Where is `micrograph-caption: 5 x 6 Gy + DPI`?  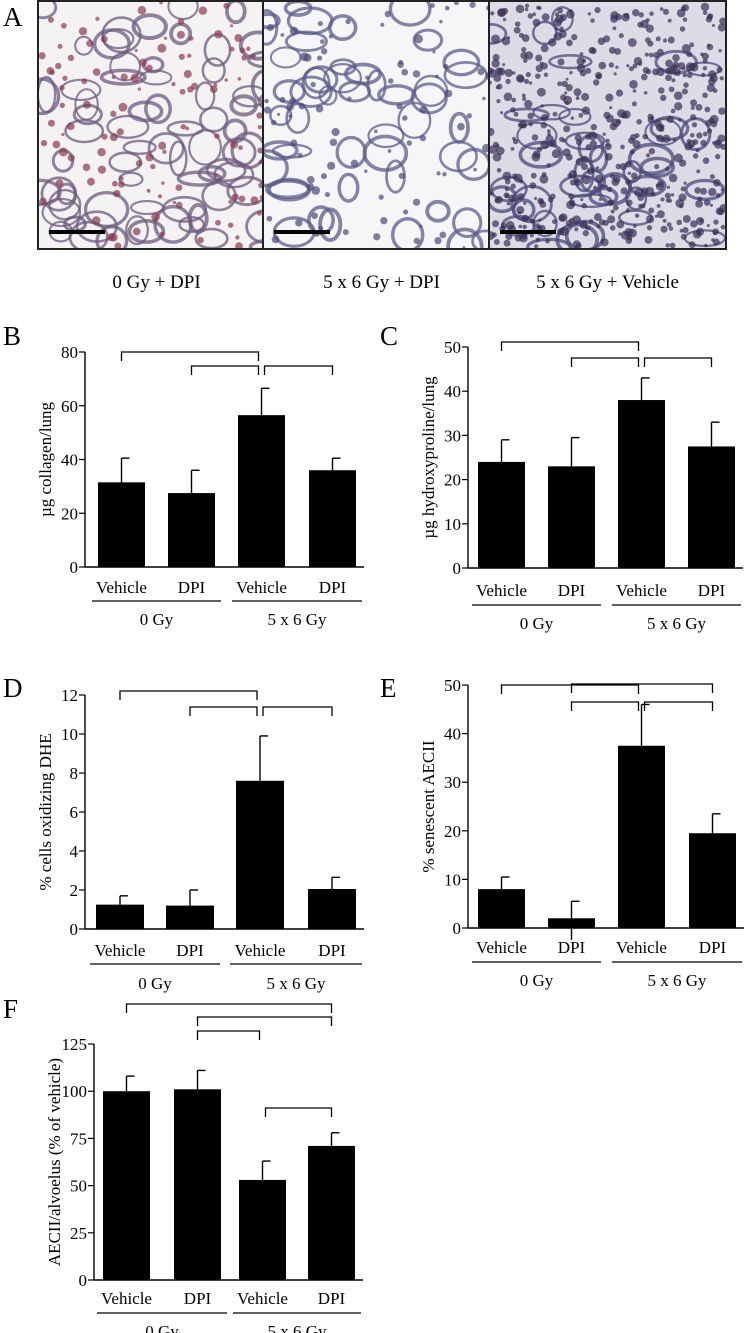 micrograph-caption: 5 x 6 Gy + DPI is located at coordinates (381, 282).